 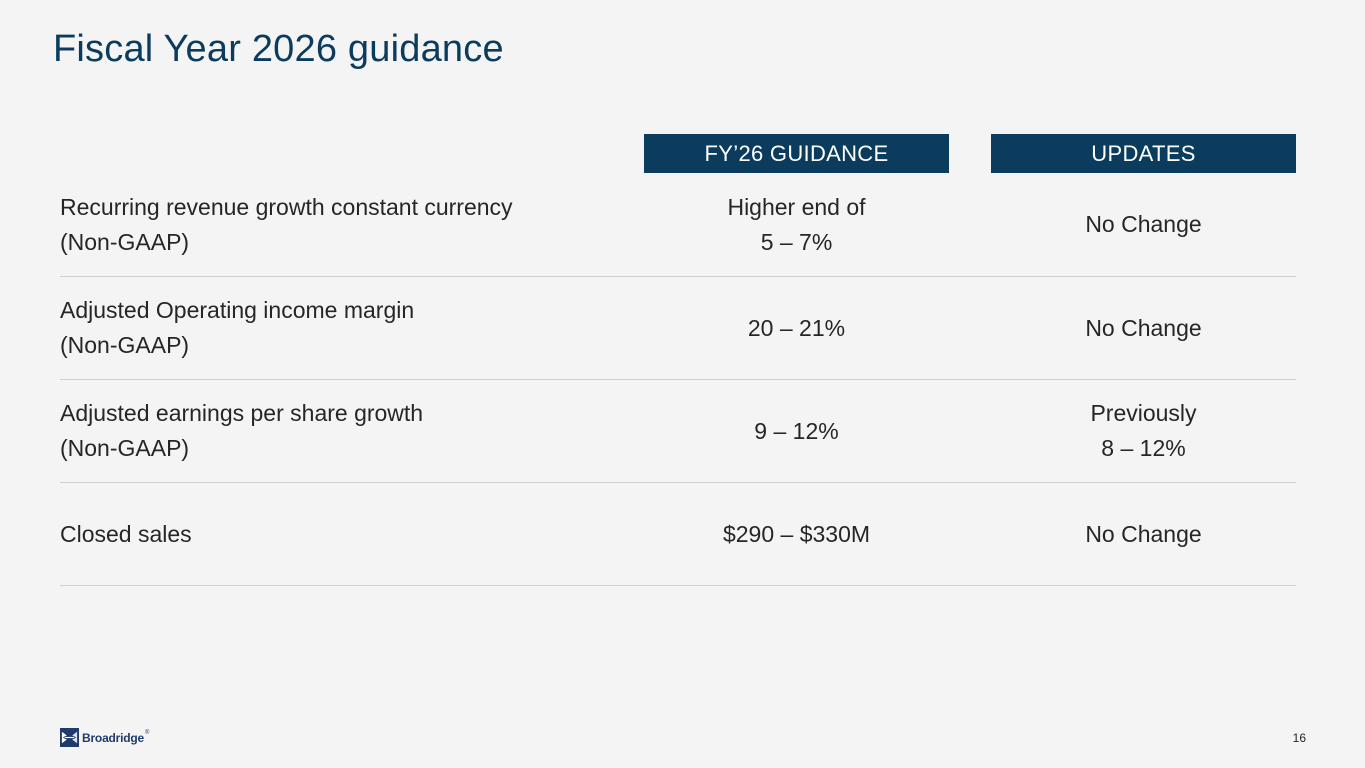 I want to click on table-row: Closed sales $290 – $330M No Change, so click(x=678, y=534).